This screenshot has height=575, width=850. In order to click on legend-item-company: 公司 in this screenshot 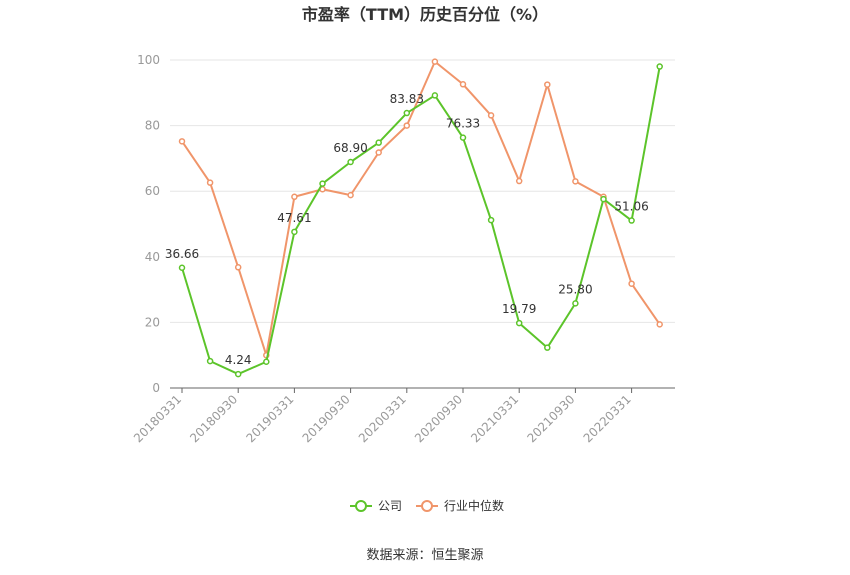, I will do `click(376, 506)`.